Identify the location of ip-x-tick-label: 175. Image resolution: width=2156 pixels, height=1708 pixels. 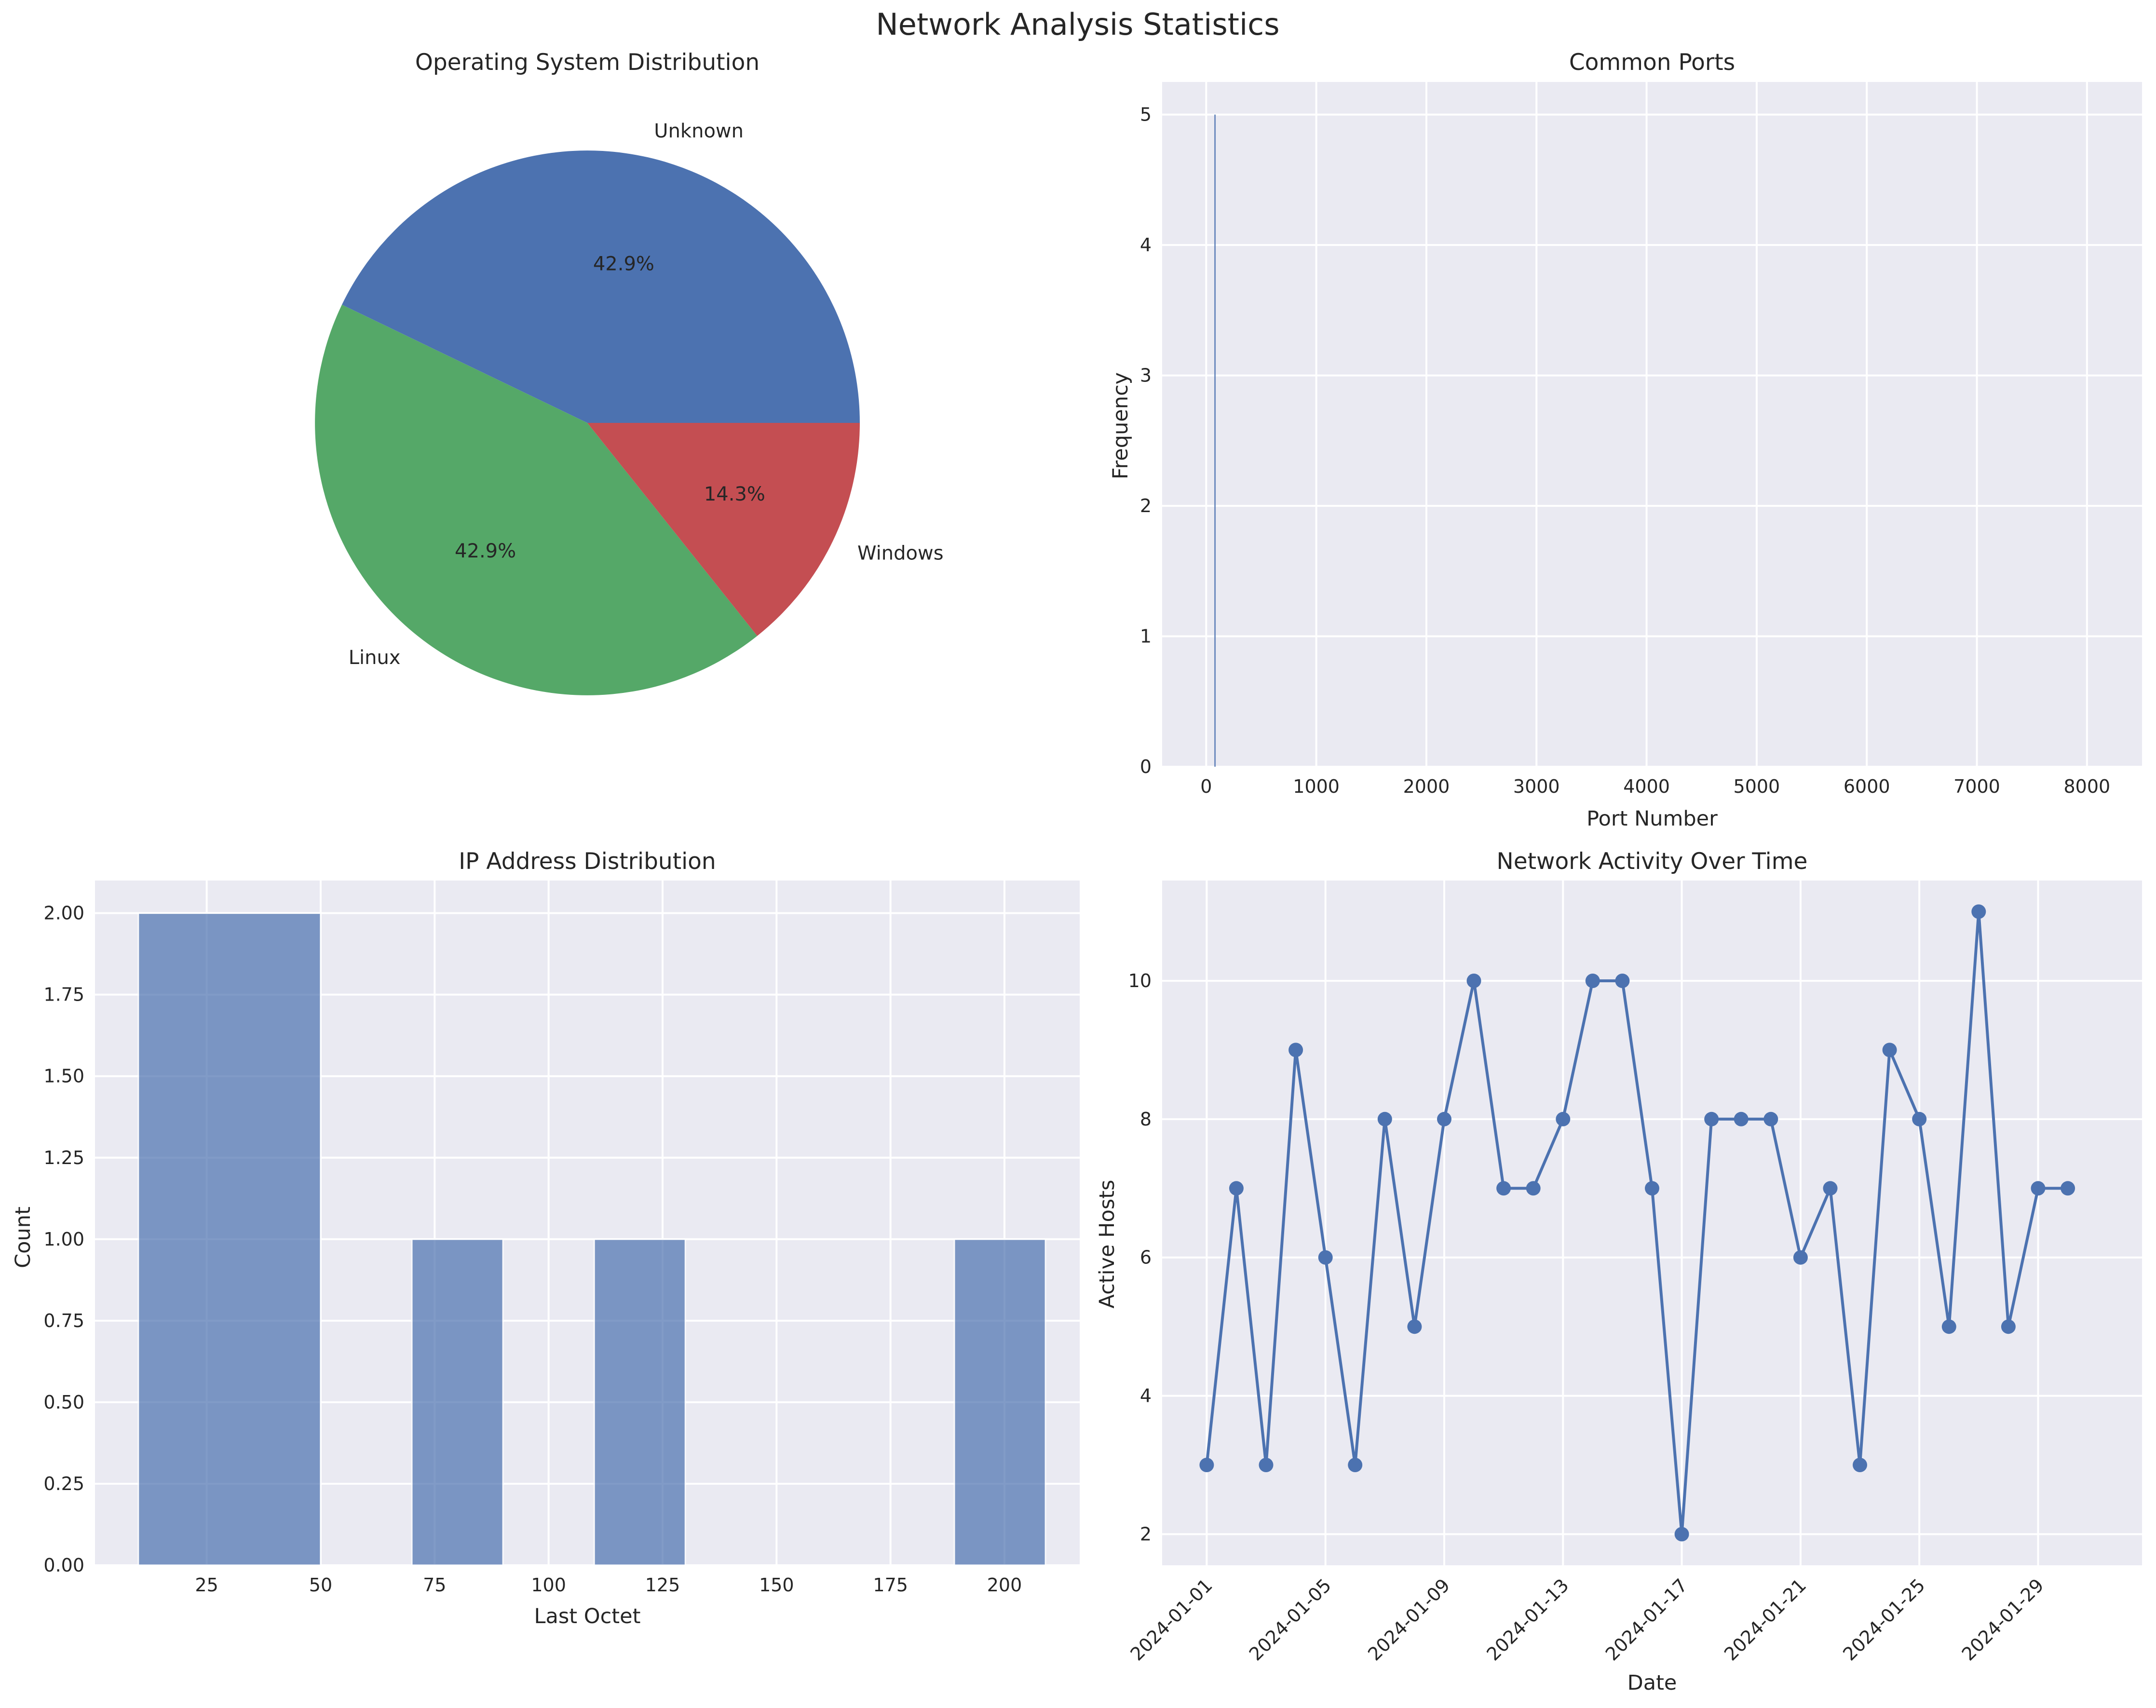
(891, 1585).